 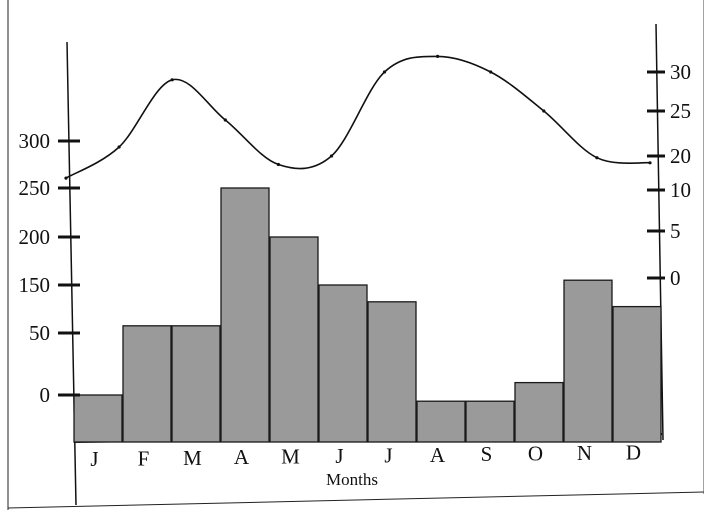 What do you see at coordinates (388, 455) in the screenshot?
I see `month-label-7: J` at bounding box center [388, 455].